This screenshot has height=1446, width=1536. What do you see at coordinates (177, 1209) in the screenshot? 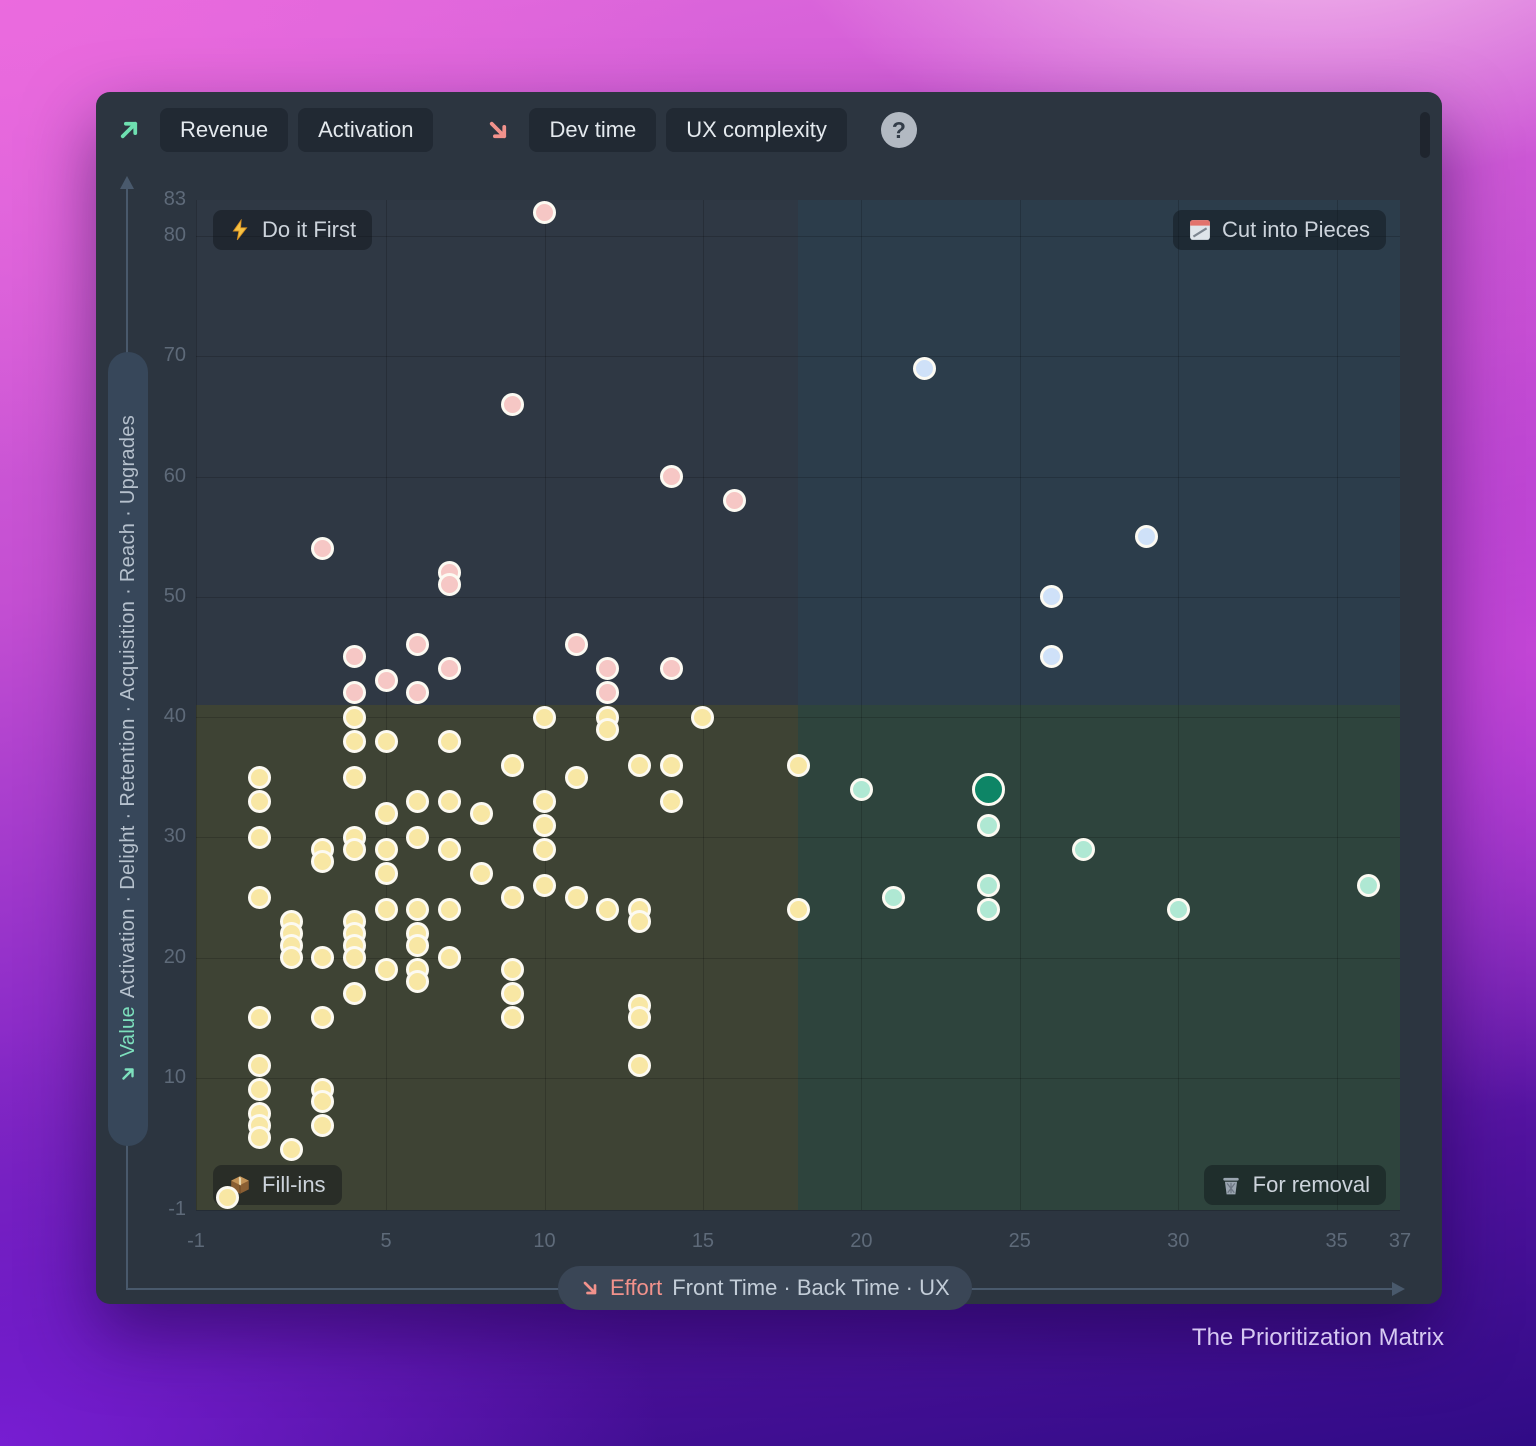
I see `y-tick-label: -1` at bounding box center [177, 1209].